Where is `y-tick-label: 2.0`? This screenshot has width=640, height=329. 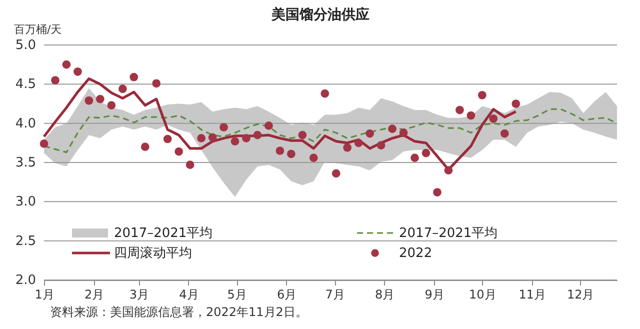 y-tick-label: 2.0 is located at coordinates (25, 280).